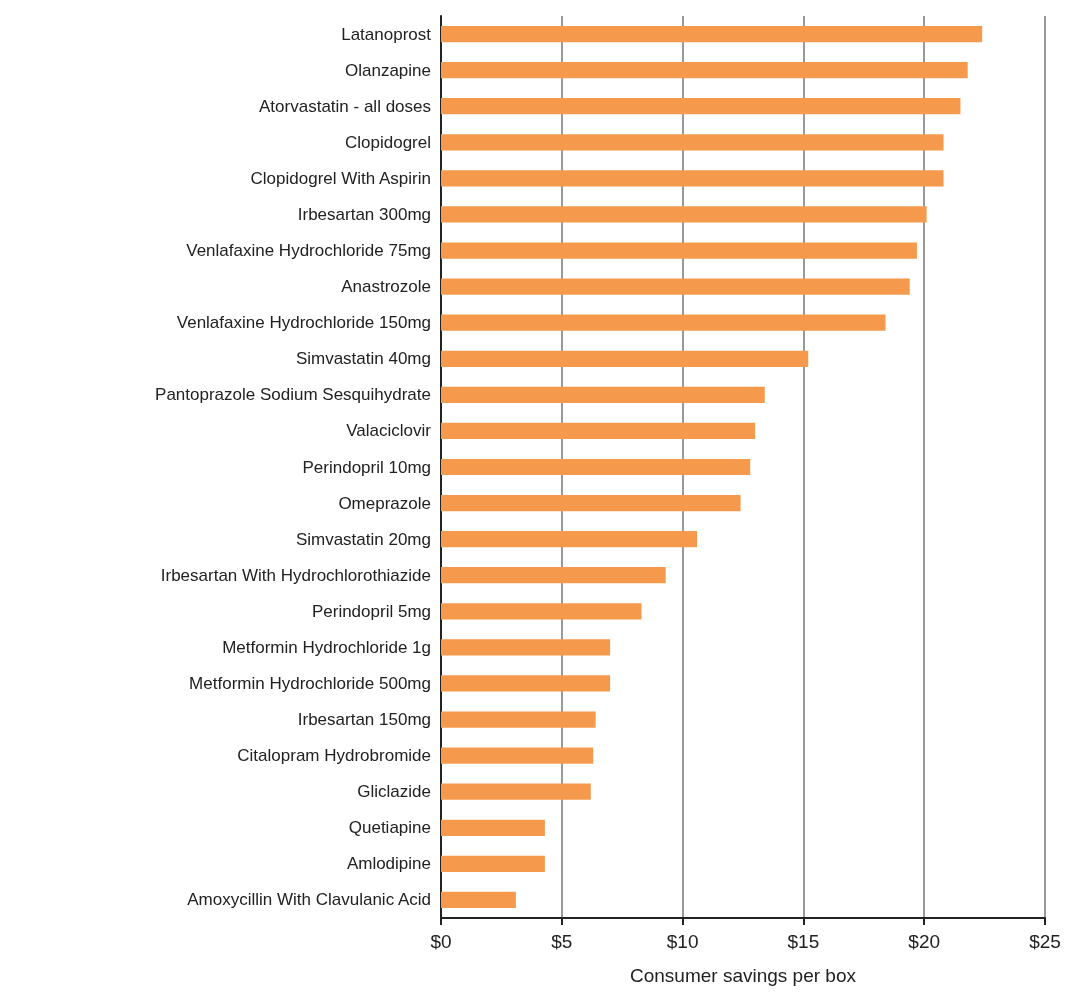  What do you see at coordinates (295, 575) in the screenshot?
I see `y-tick-label: Irbesartan With Hydrochlorothiazide` at bounding box center [295, 575].